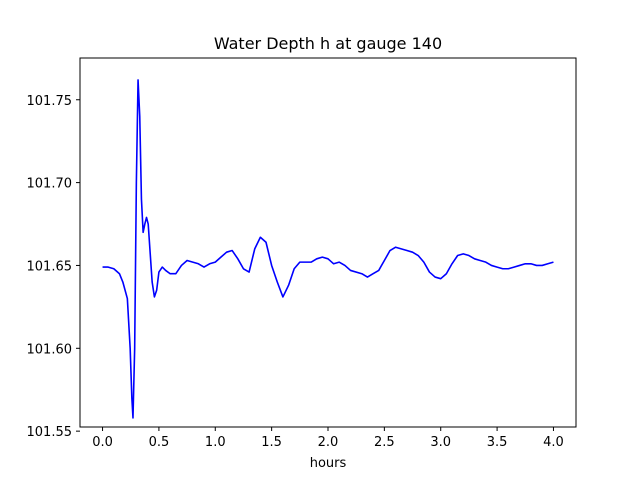 This screenshot has width=640, height=480. What do you see at coordinates (497, 442) in the screenshot?
I see `x-tick-label: 3.5` at bounding box center [497, 442].